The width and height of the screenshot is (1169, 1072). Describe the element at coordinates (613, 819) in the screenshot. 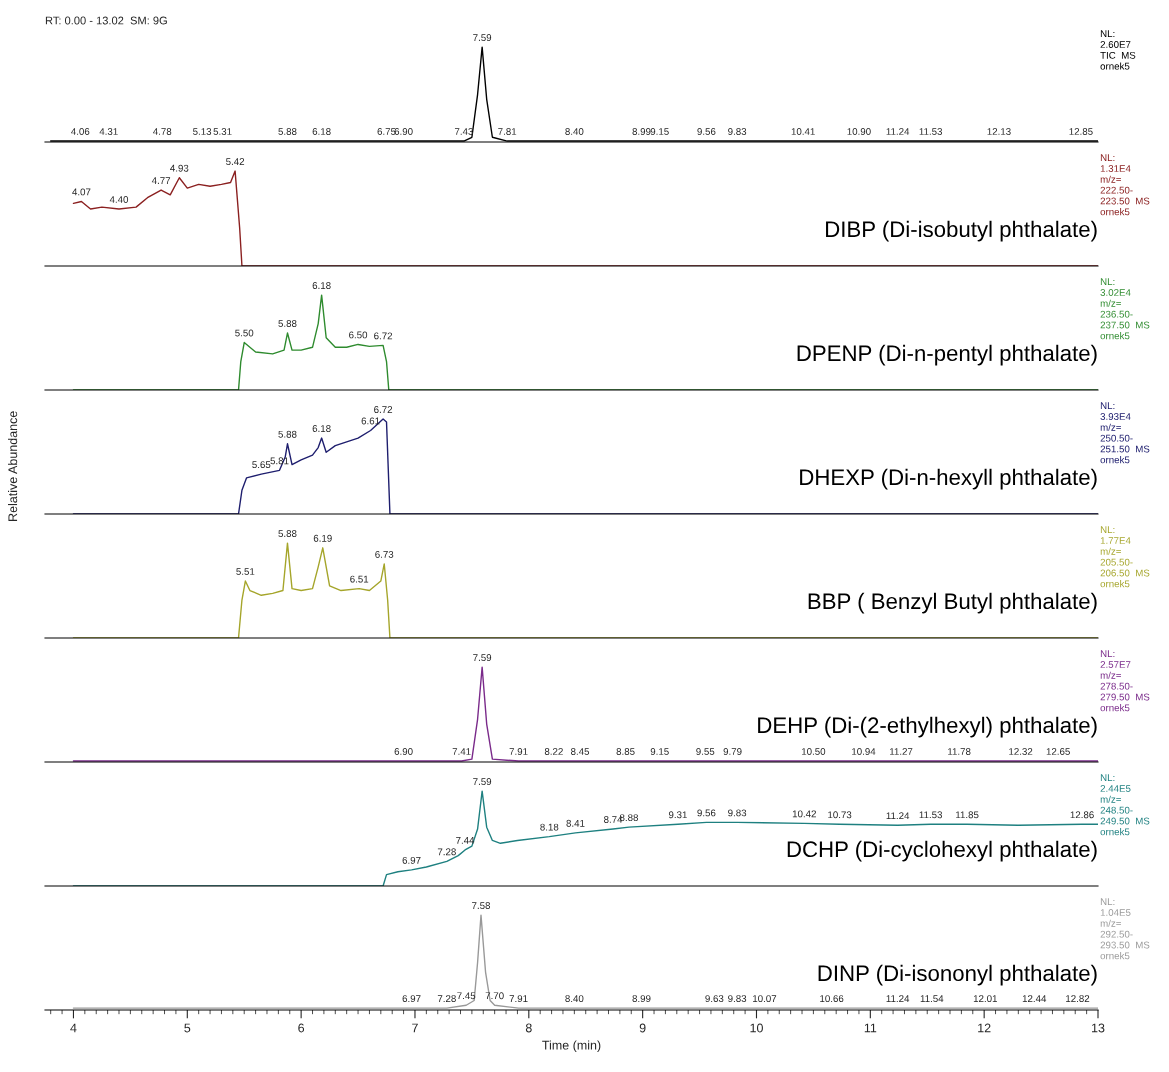

I see `annotation: 8.74` at that location.